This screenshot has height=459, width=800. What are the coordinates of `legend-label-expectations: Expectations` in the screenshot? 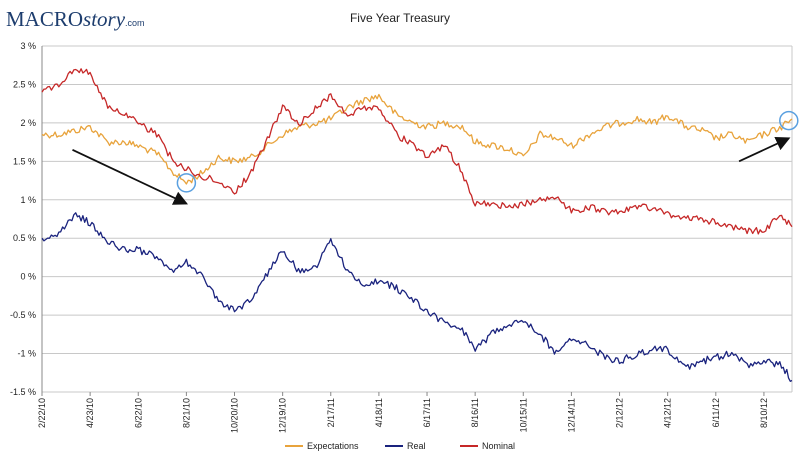 It's located at (333, 446).